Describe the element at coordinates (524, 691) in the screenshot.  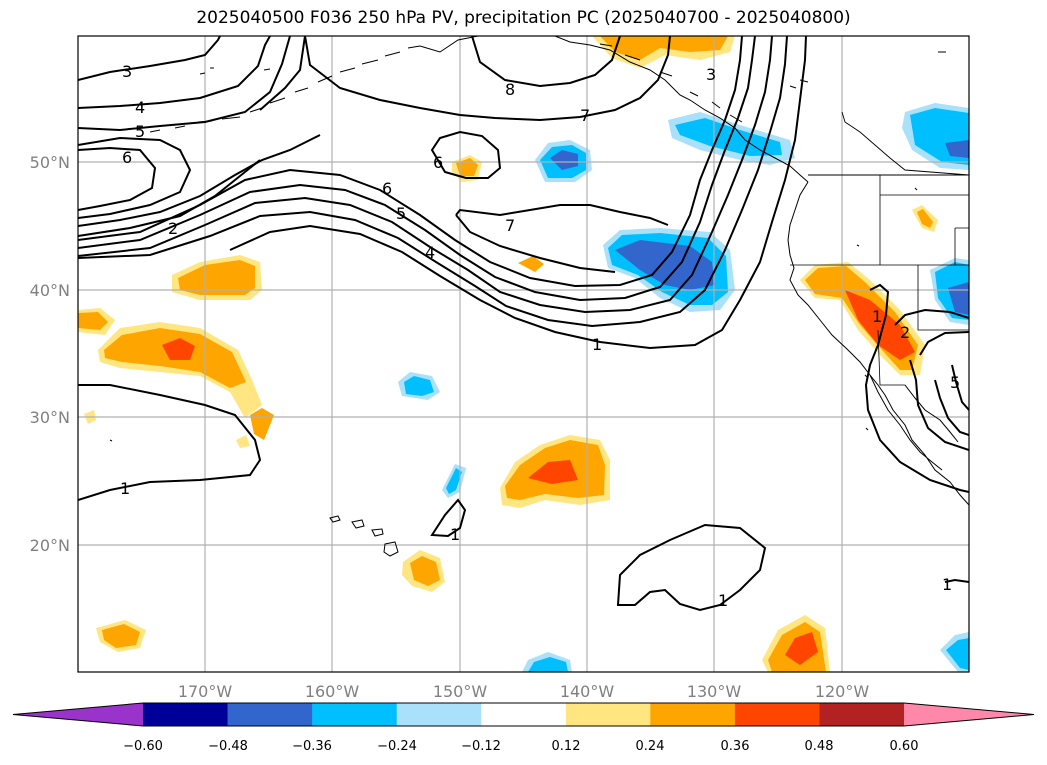
I see `longitude-labels: 170°W 160°W 150°W 140°W 130°W 120°W` at that location.